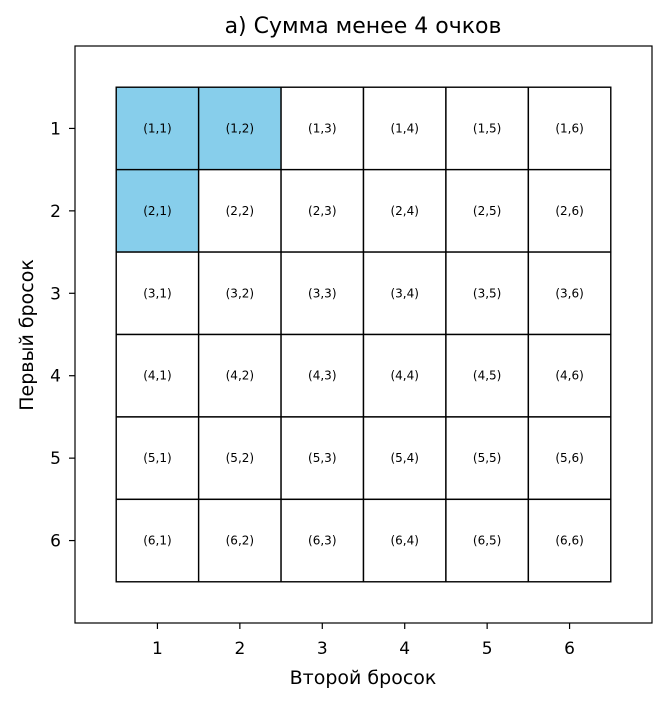  I want to click on grid-cell-5-4: (5,4), so click(404, 458).